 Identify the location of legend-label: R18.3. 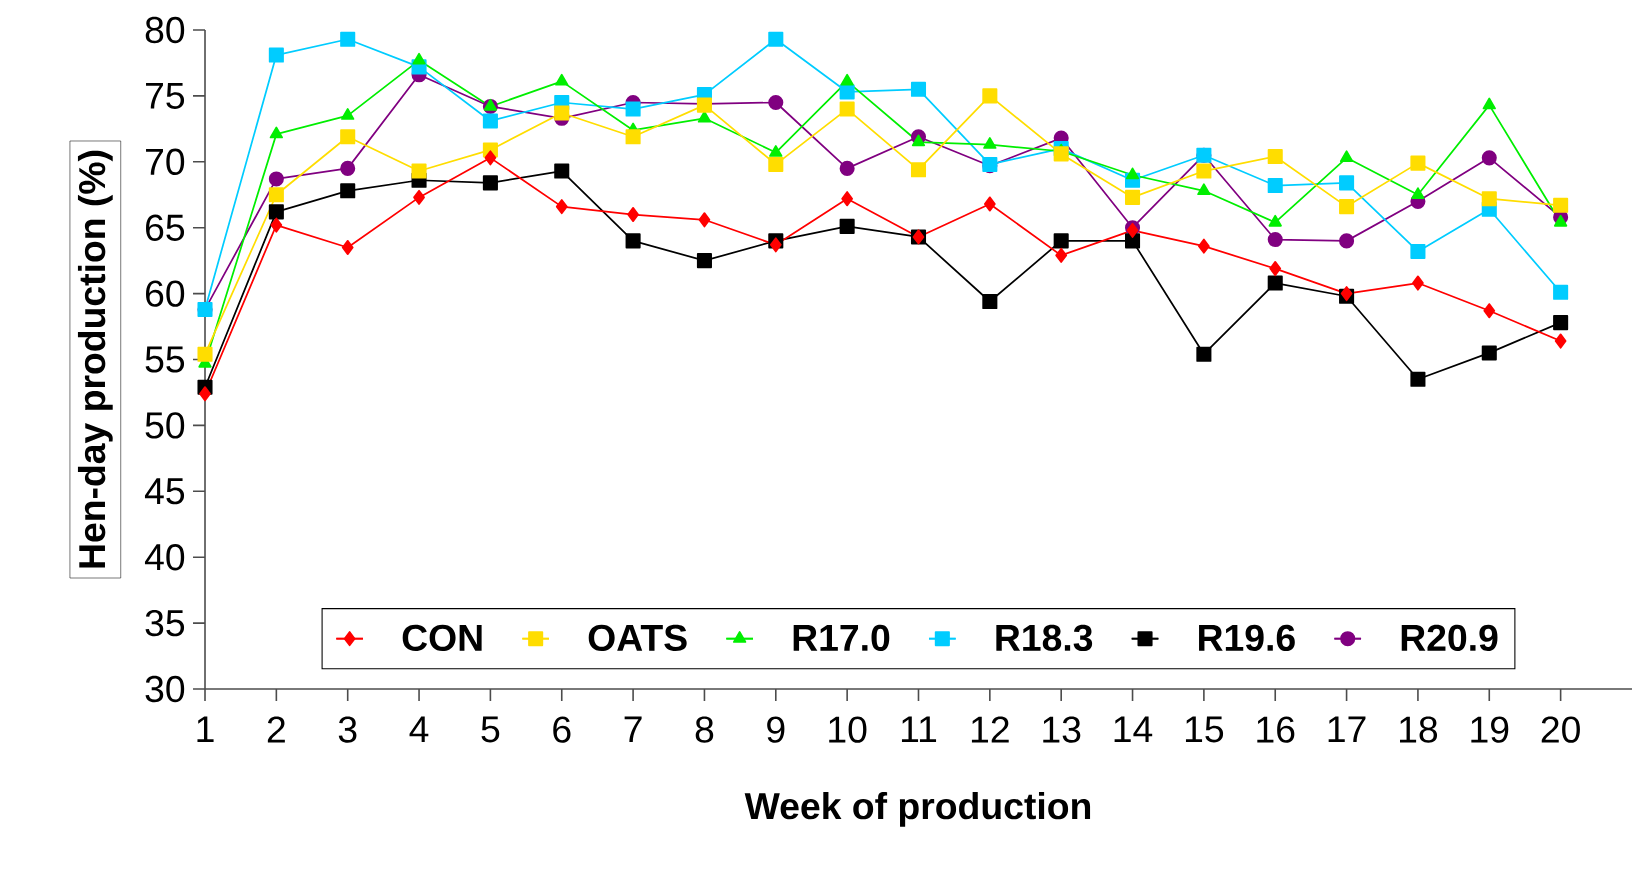
(1044, 638).